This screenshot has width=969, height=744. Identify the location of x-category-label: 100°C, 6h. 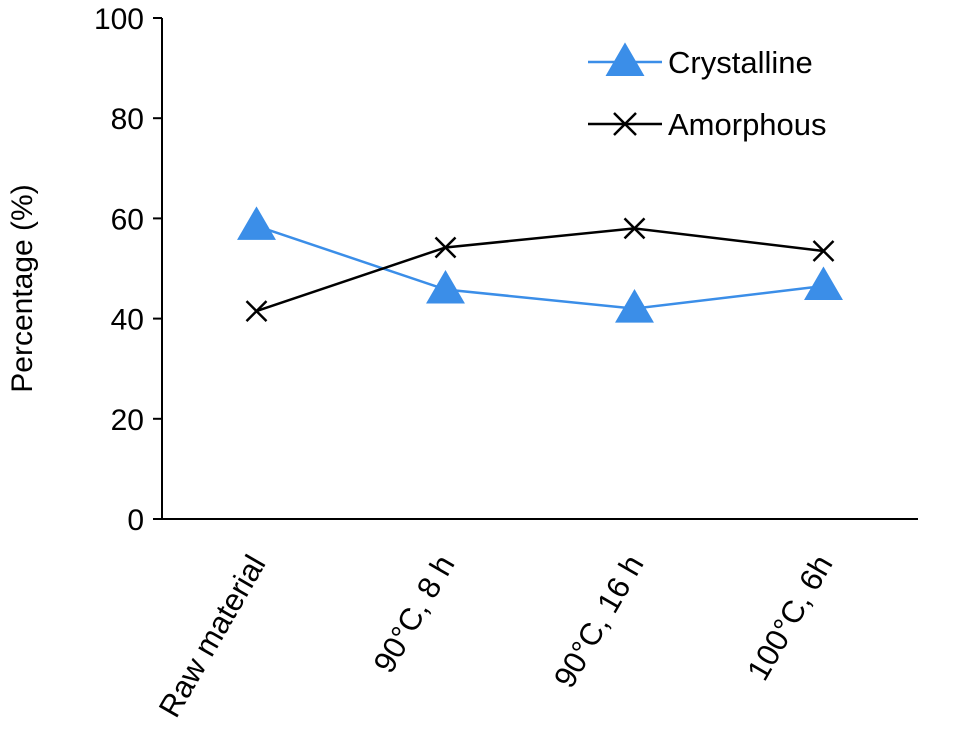
(789, 617).